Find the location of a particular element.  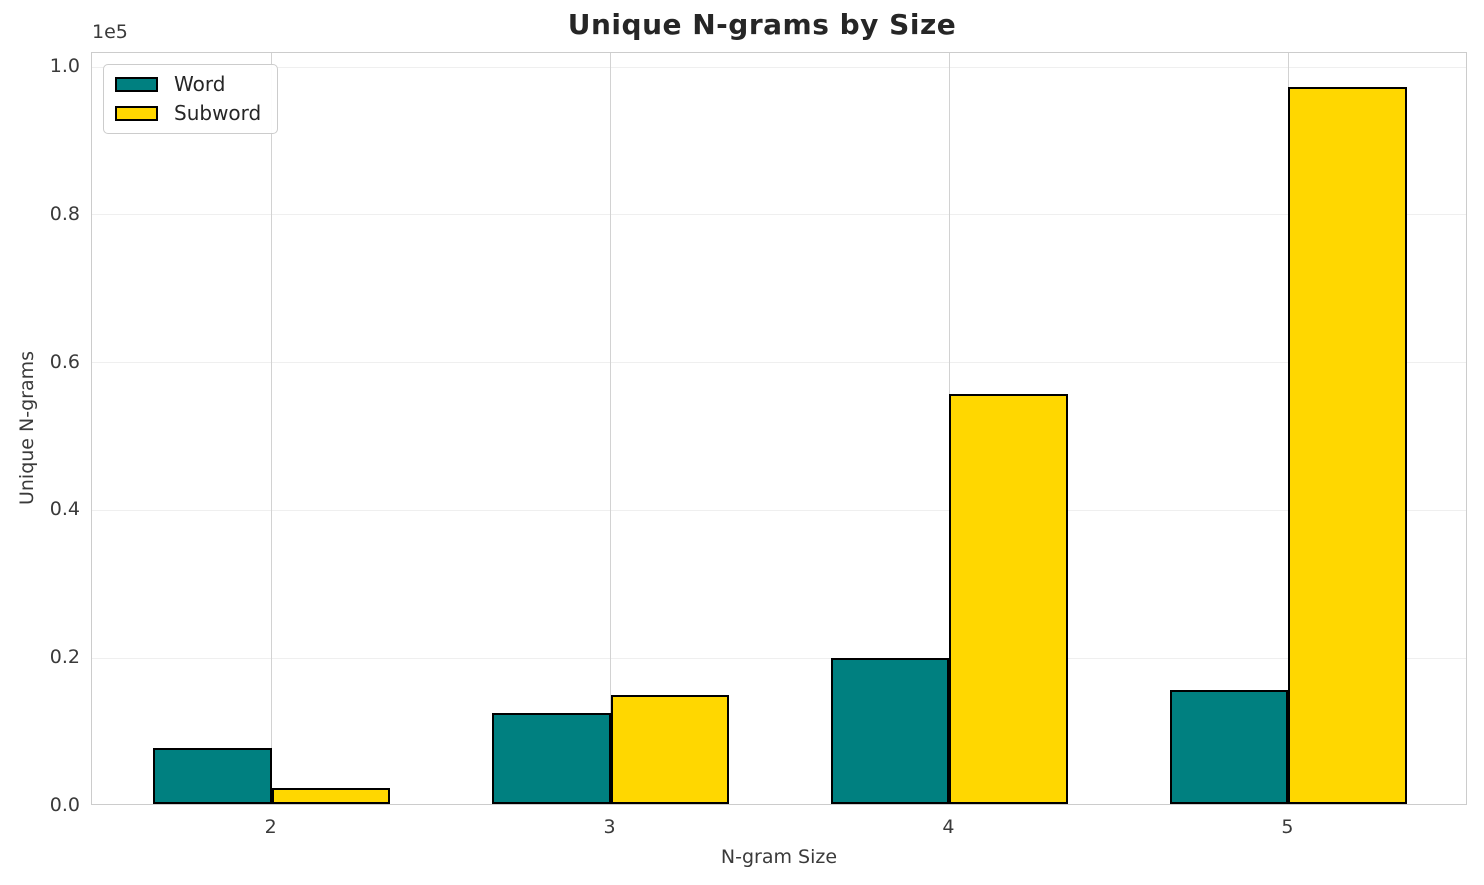

y-tick-label: 0.4 is located at coordinates (64, 509).